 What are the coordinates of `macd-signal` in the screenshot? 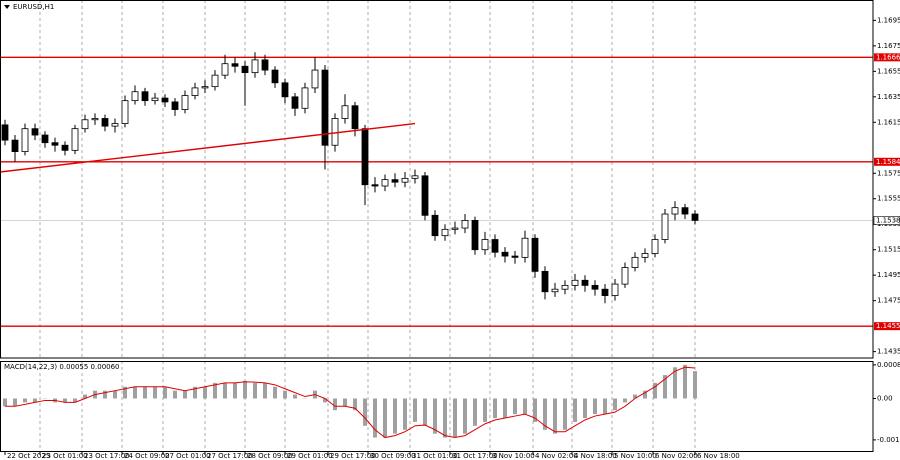 It's located at (350, 402).